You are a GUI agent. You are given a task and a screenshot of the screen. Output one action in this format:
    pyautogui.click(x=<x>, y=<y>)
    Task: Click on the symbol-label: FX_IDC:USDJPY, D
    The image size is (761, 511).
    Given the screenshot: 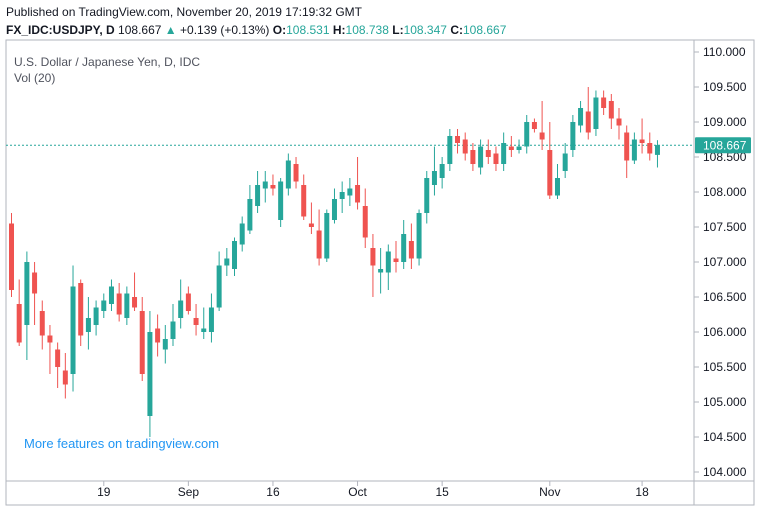 What is the action you would take?
    pyautogui.click(x=60, y=30)
    